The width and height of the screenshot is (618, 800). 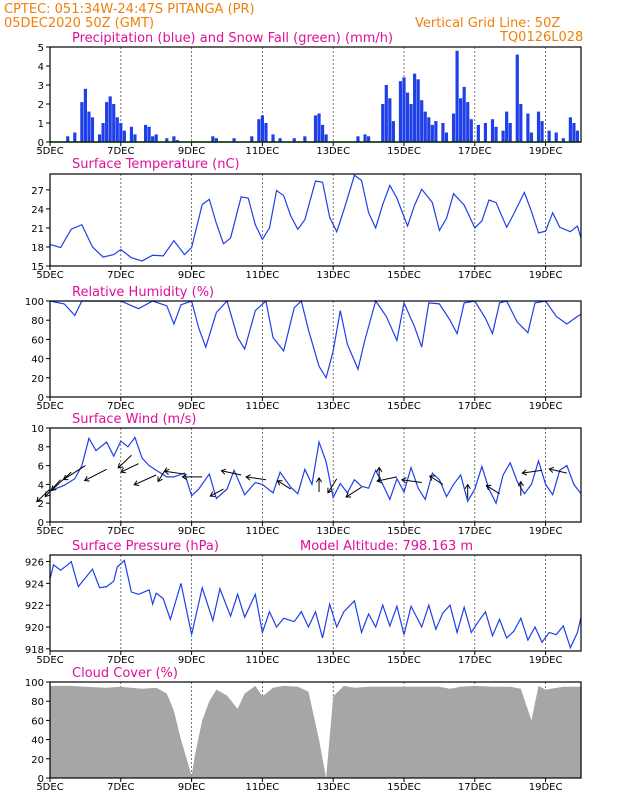 What do you see at coordinates (386, 546) in the screenshot?
I see `model-altitude: Model Altitude: 798.163 m` at bounding box center [386, 546].